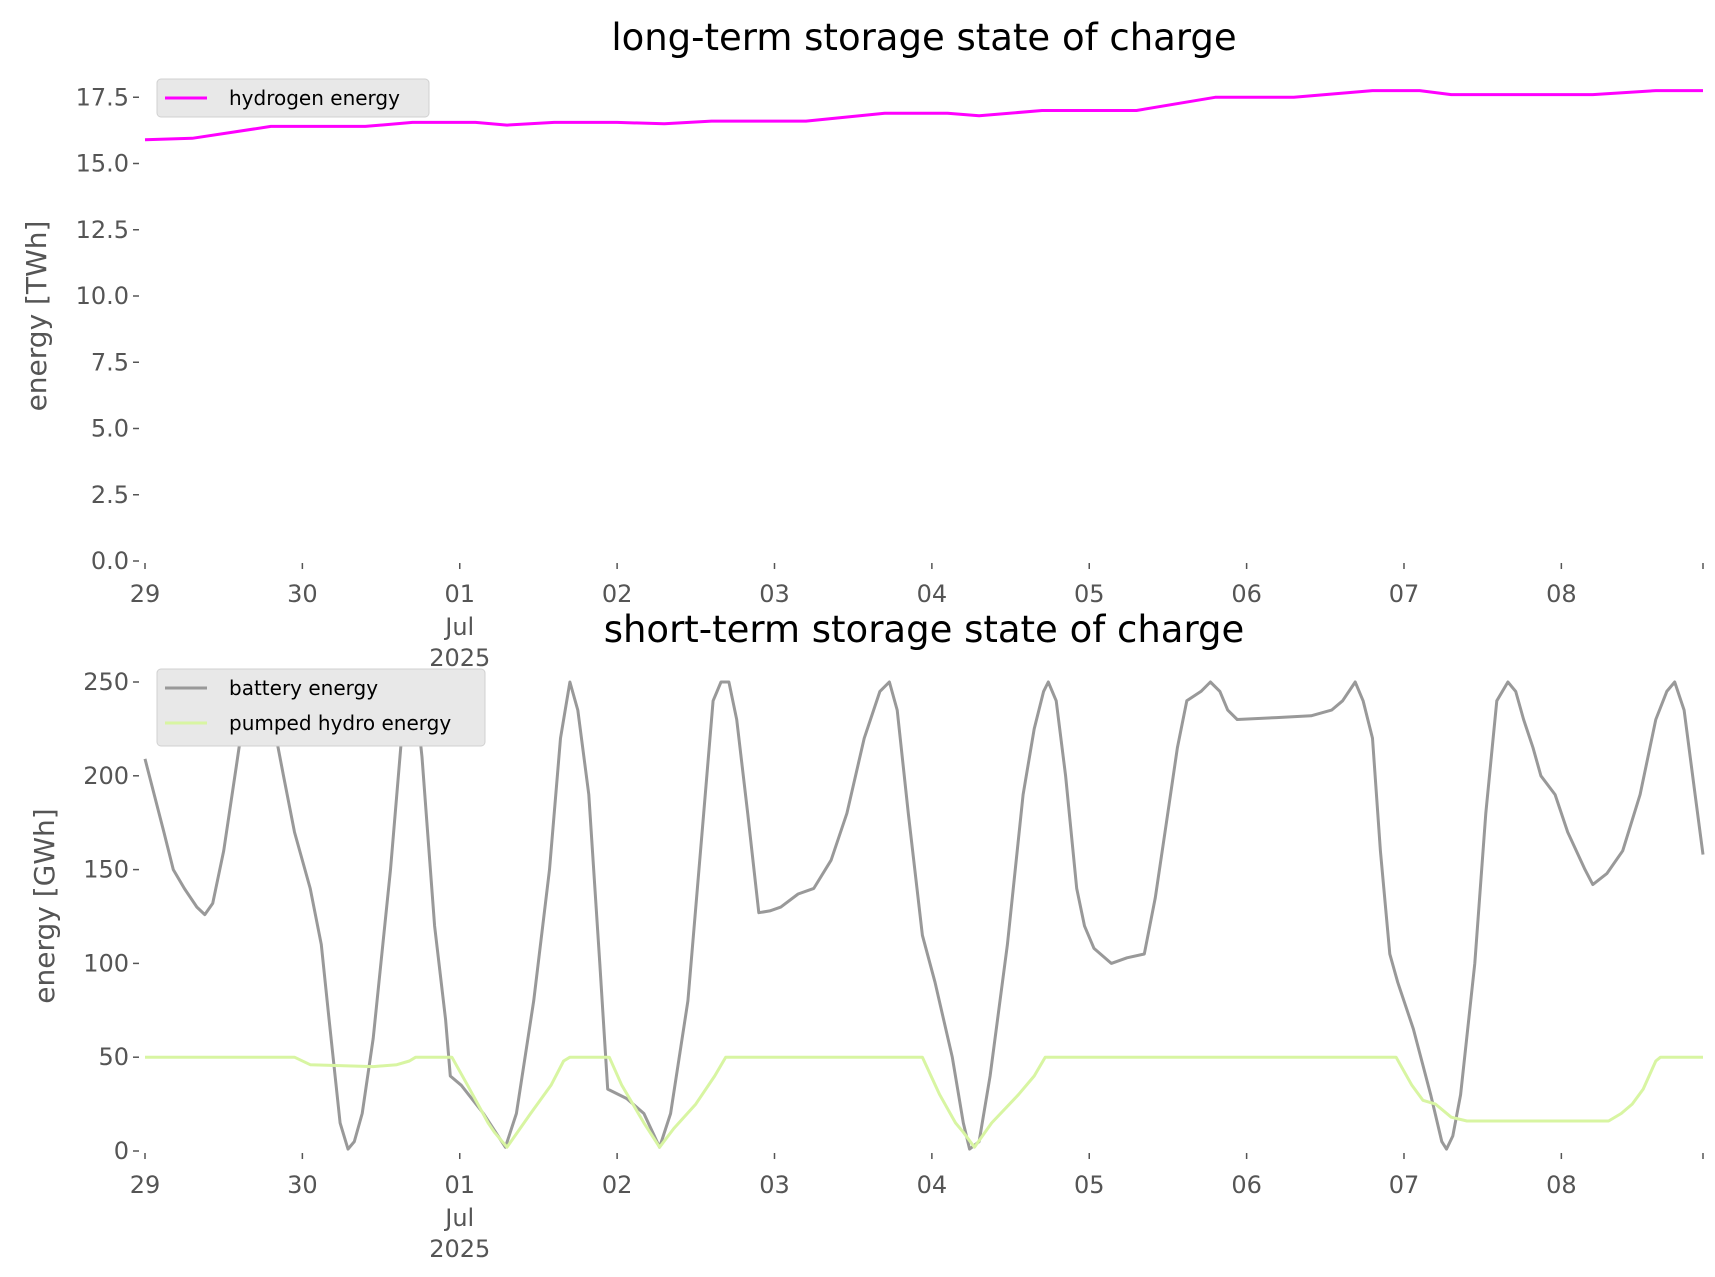 The width and height of the screenshot is (1715, 1277). I want to click on y-tick-label: 17.5, so click(102, 97).